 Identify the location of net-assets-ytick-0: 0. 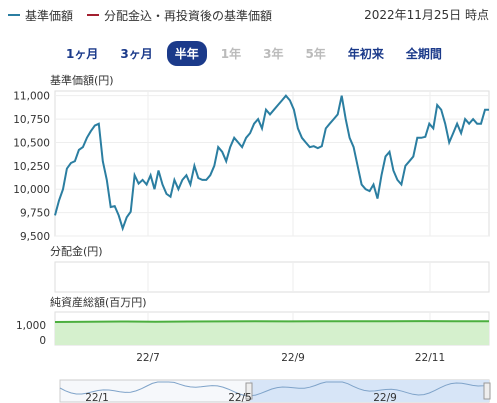
(42, 341).